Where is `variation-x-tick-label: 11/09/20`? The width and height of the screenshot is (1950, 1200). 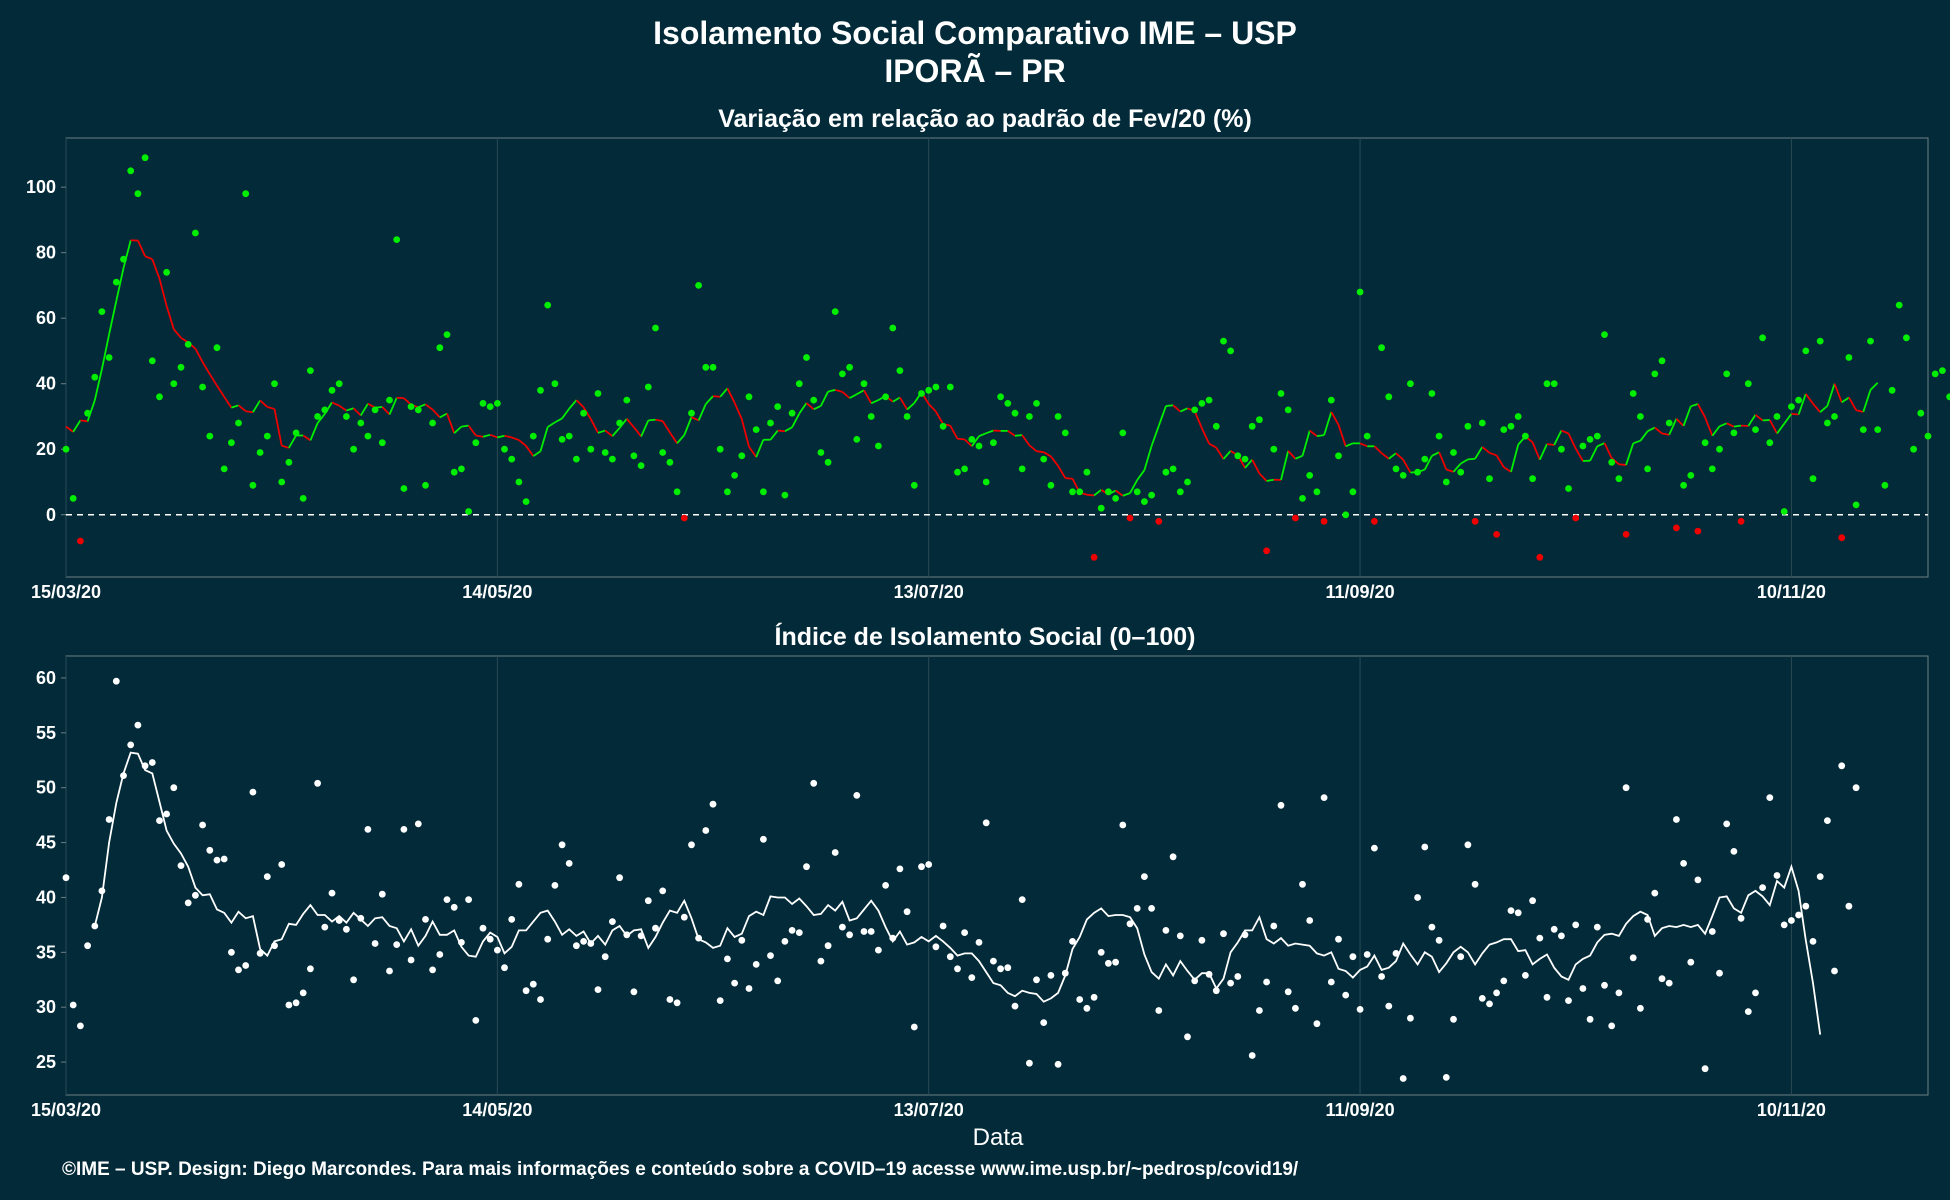 variation-x-tick-label: 11/09/20 is located at coordinates (1360, 592).